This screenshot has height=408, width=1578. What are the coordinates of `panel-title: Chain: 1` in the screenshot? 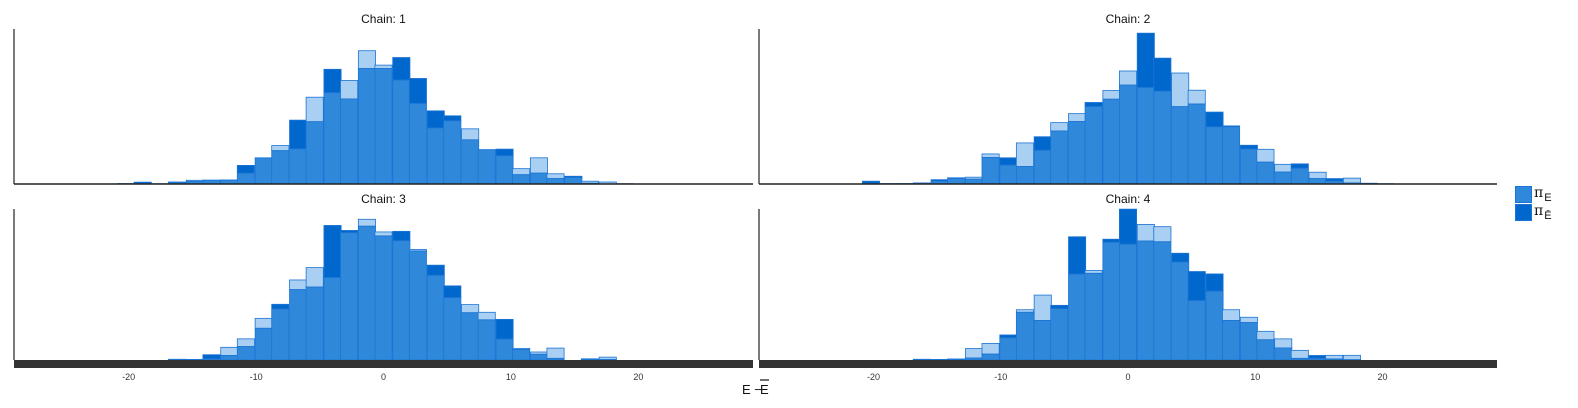 It's located at (383, 19).